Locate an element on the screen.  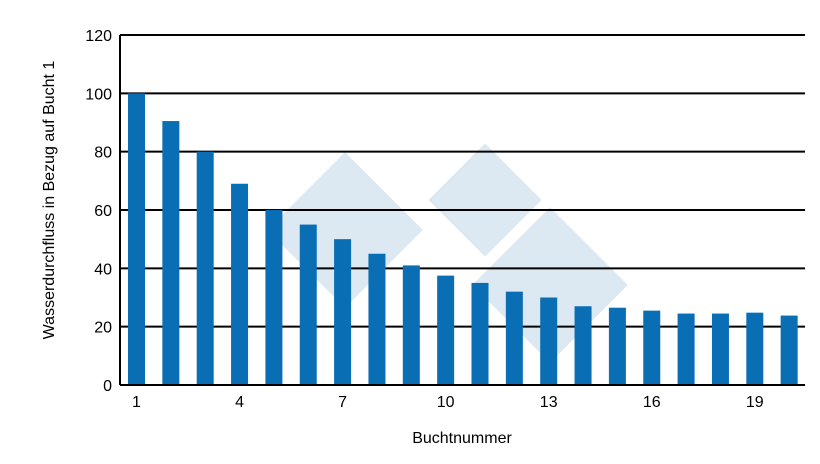
x-tick-label: 1 is located at coordinates (136, 402).